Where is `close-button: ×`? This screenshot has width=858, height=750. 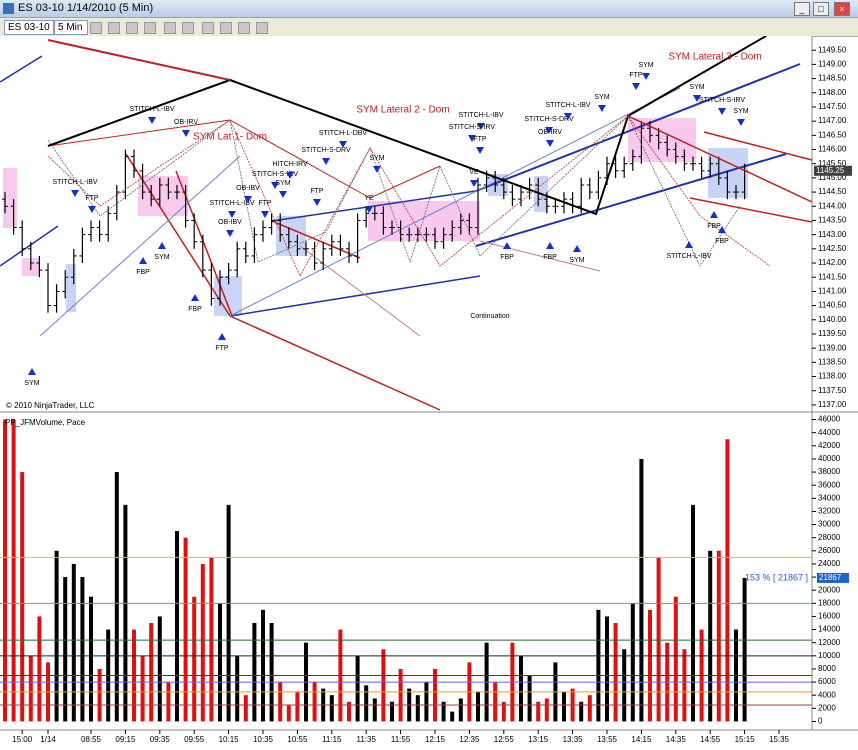 close-button: × is located at coordinates (842, 9).